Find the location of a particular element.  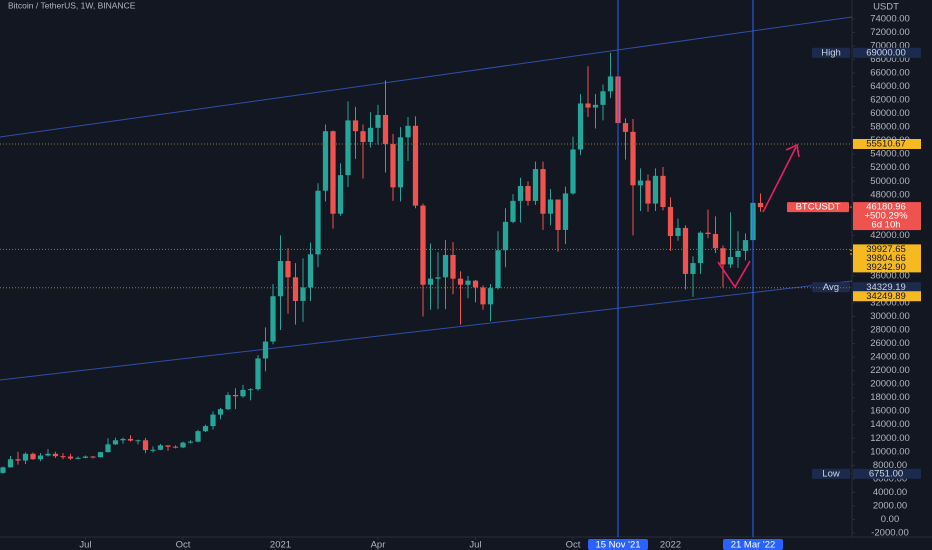

price-name: BTCUSDT is located at coordinates (818, 207).